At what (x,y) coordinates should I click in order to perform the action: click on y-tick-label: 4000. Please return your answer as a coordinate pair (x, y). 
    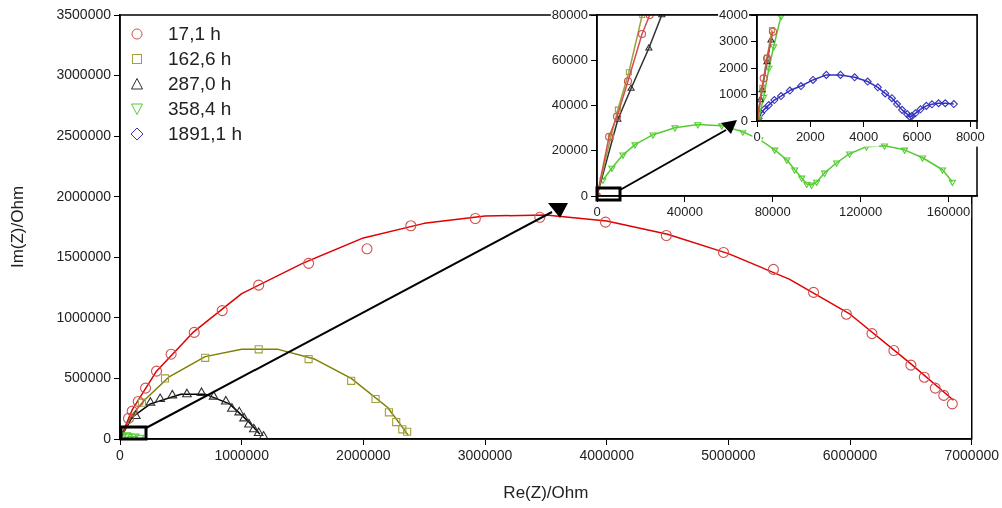
    Looking at the image, I should click on (733, 14).